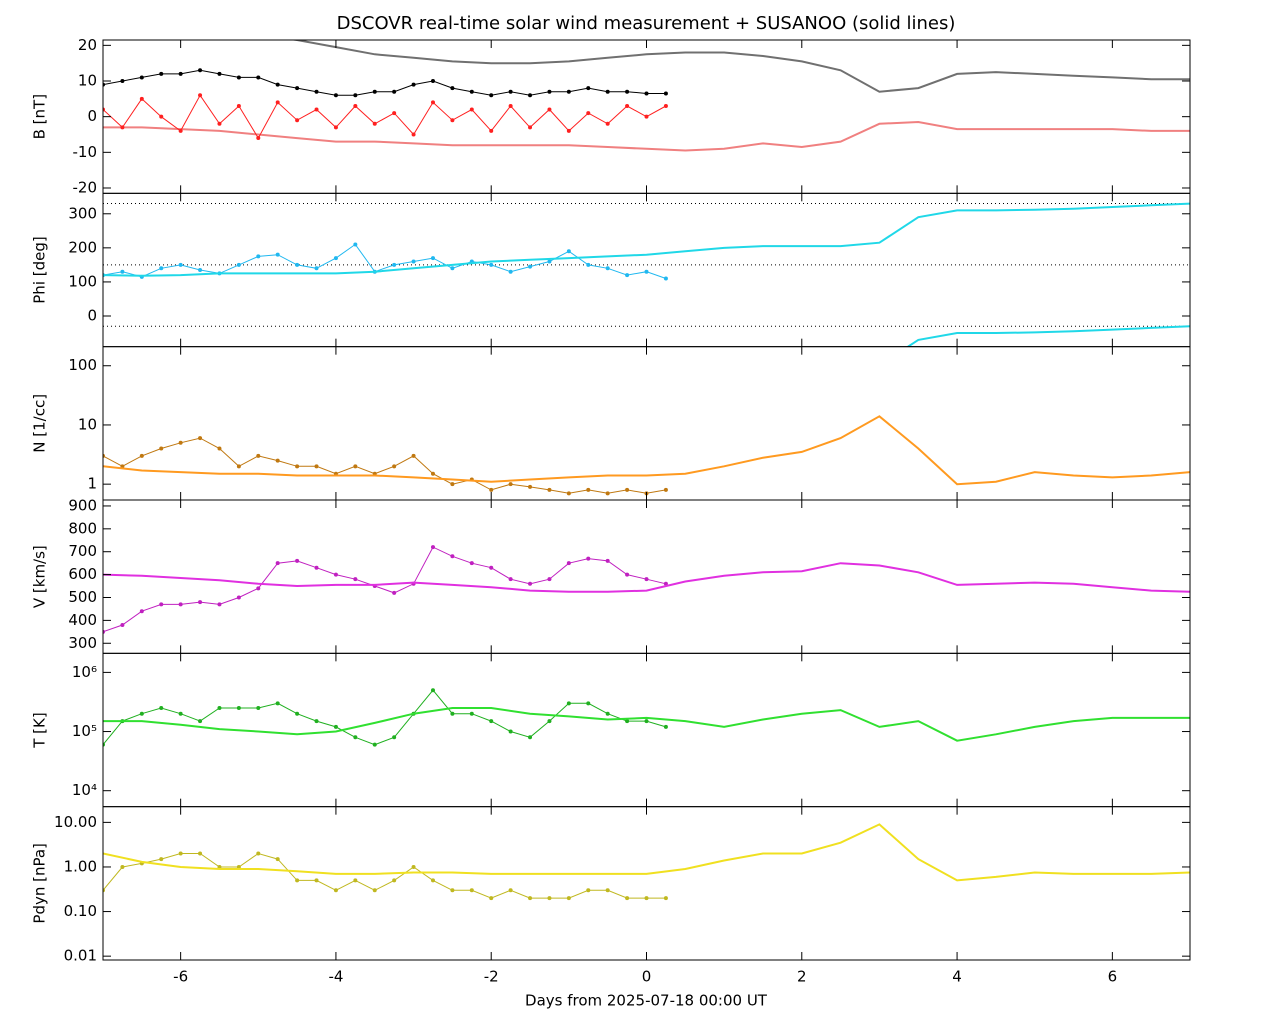  Describe the element at coordinates (491, 977) in the screenshot. I see `x-tick-label: -2` at that location.